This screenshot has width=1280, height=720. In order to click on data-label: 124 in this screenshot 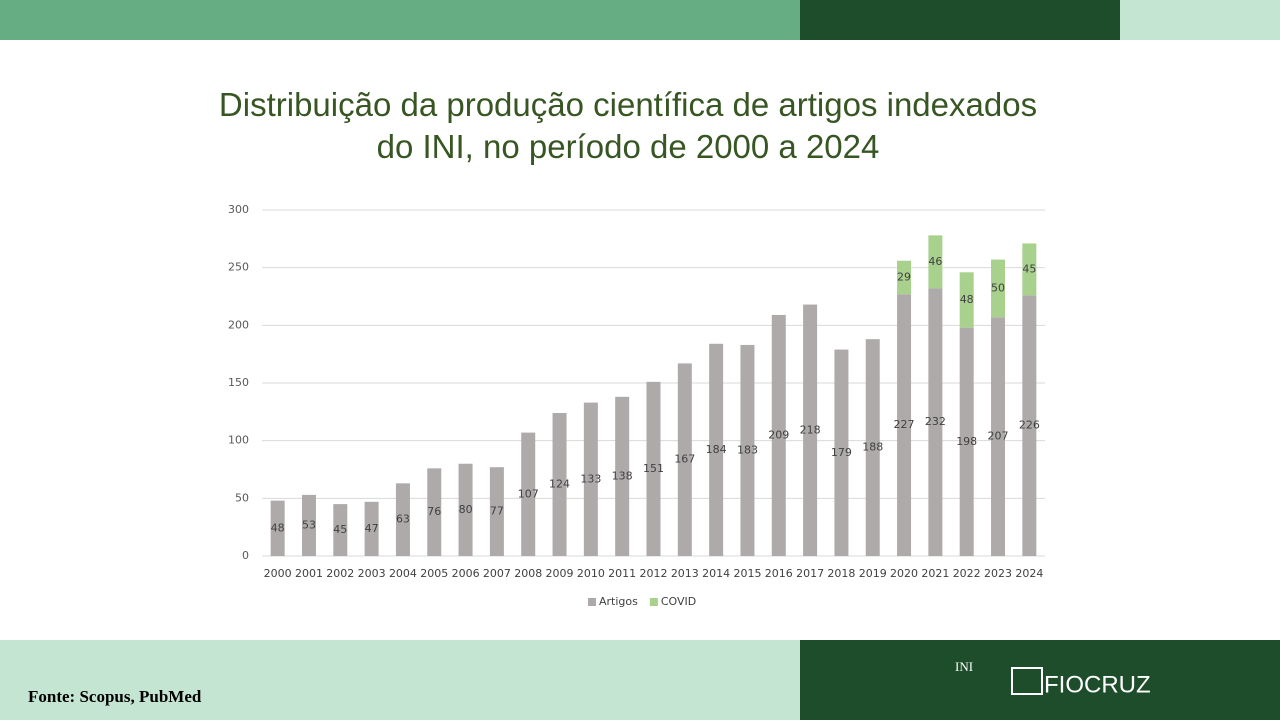, I will do `click(559, 483)`.